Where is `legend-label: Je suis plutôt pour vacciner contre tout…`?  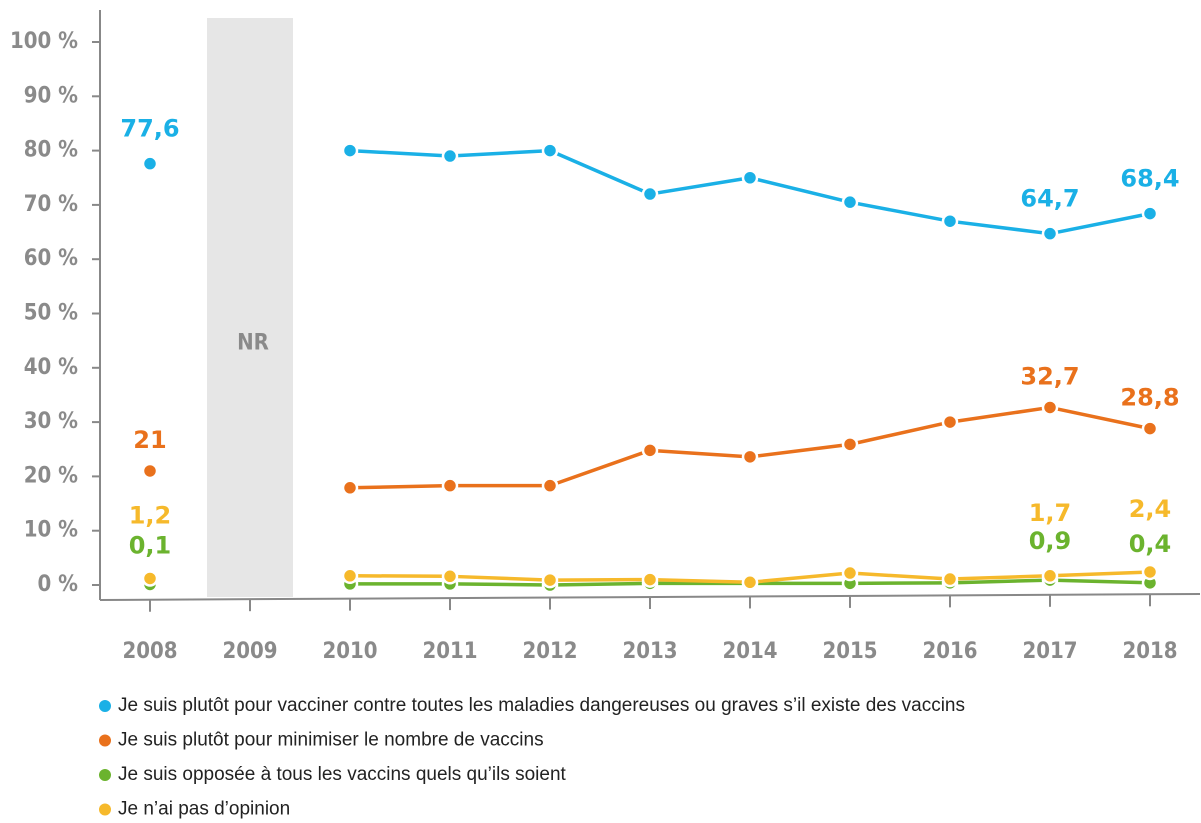 legend-label: Je suis plutôt pour vacciner contre tout… is located at coordinates (541, 705).